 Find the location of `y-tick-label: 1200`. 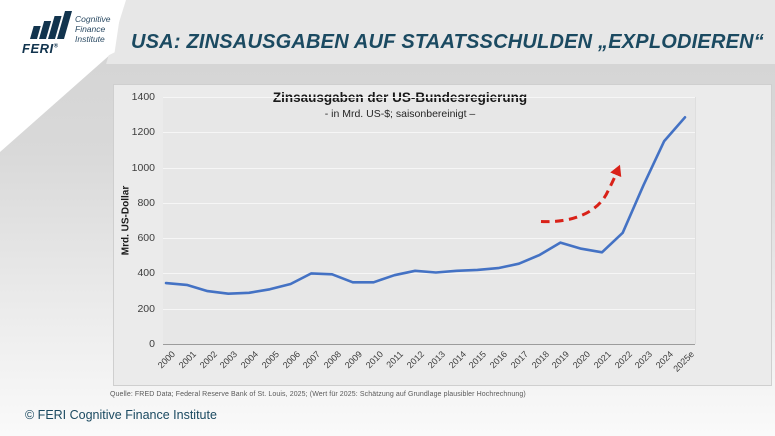

y-tick-label: 1200 is located at coordinates (143, 132).